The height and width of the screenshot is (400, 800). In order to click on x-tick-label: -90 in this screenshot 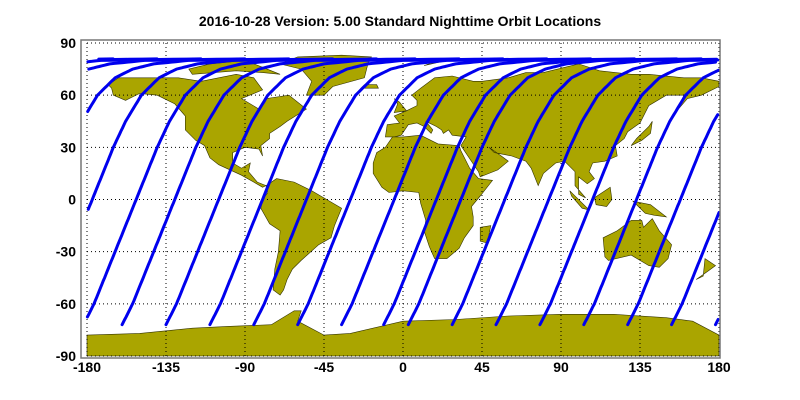, I will do `click(245, 367)`.